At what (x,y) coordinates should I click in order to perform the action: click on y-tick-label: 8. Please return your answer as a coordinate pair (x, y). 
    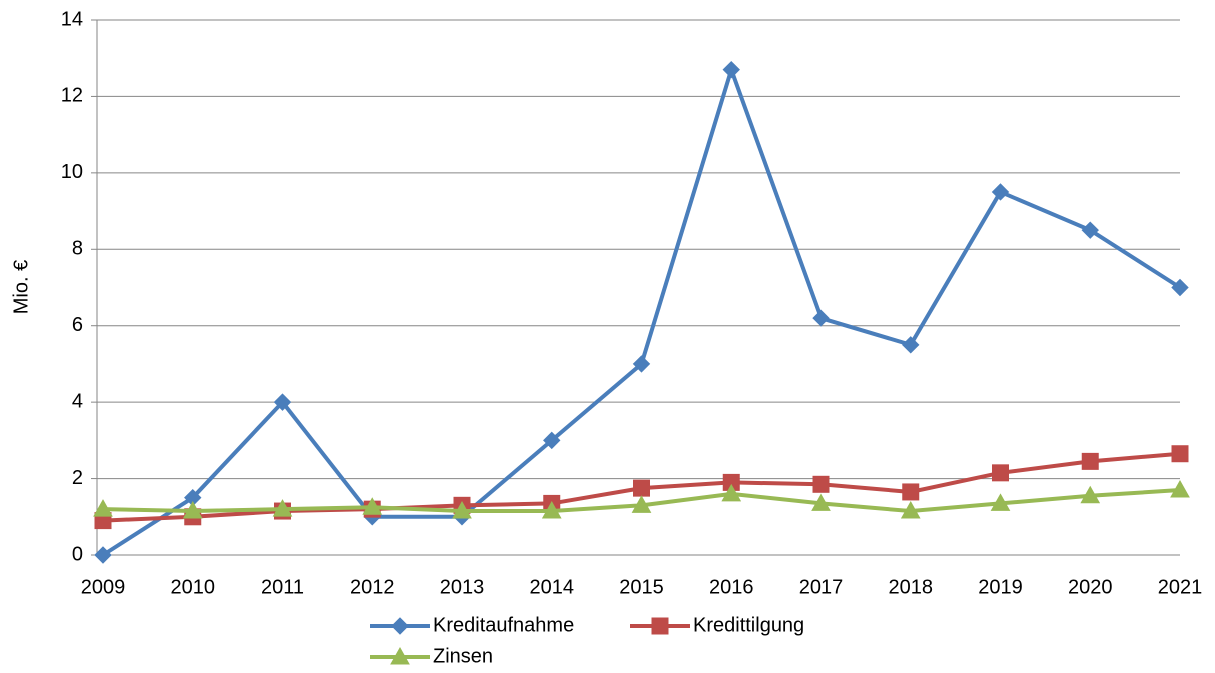
    Looking at the image, I should click on (77, 249).